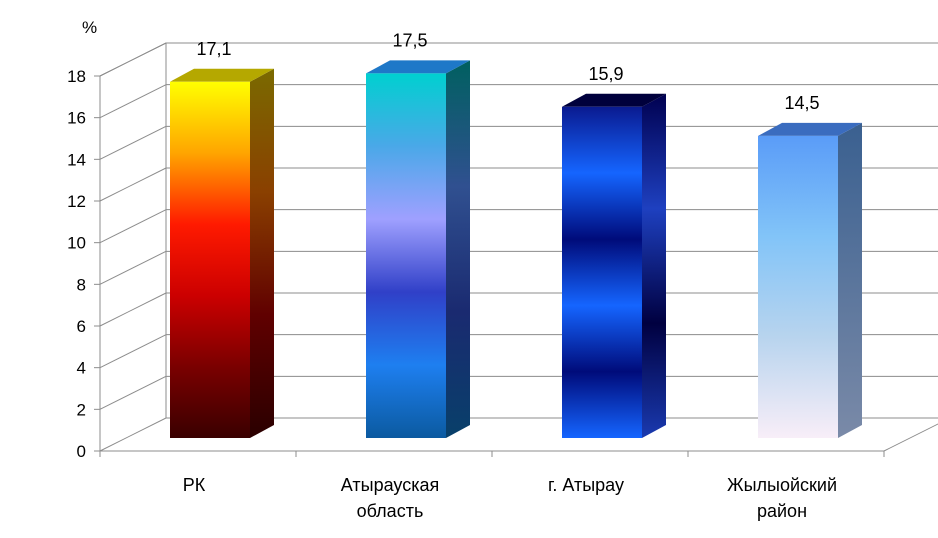 The height and width of the screenshot is (538, 938). Describe the element at coordinates (390, 511) in the screenshot. I see `x-tick-label: область` at that location.